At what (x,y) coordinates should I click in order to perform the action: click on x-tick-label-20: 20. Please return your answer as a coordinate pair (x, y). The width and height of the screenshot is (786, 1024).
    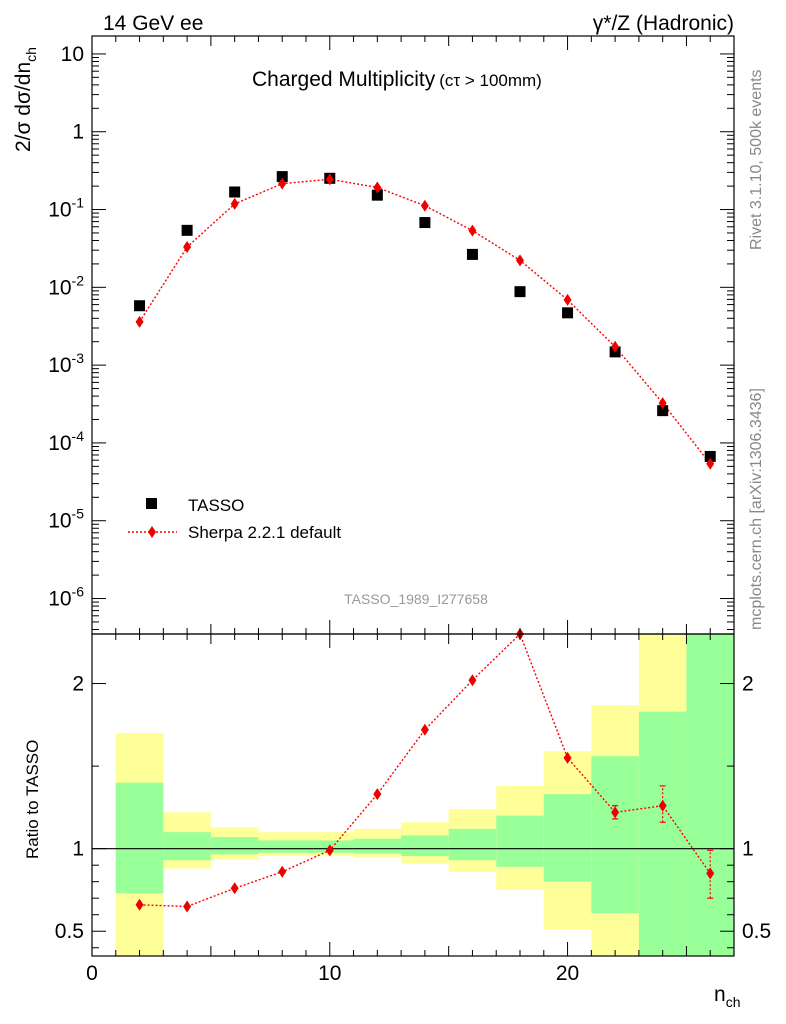
    Looking at the image, I should click on (567, 973).